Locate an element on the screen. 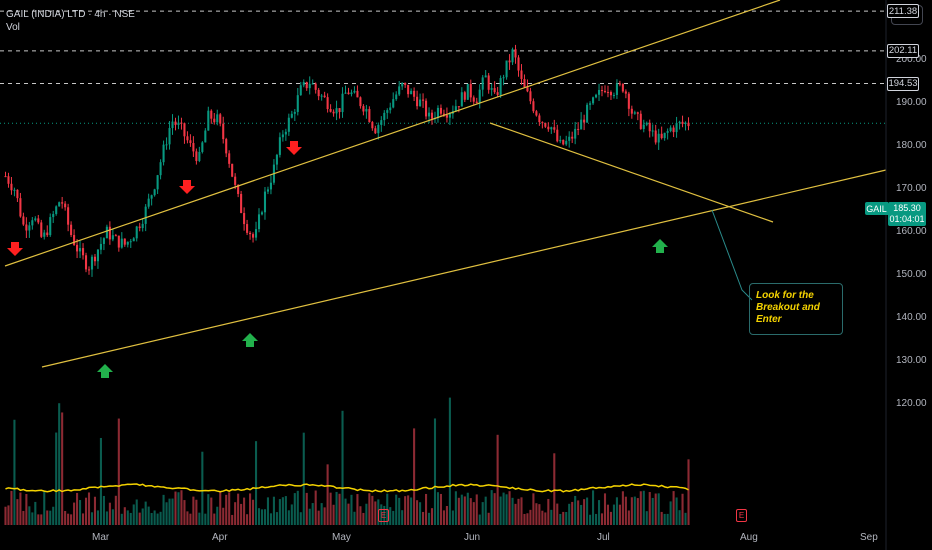 Image resolution: width=932 pixels, height=550 pixels. level-price-label: 211.38 is located at coordinates (903, 11).